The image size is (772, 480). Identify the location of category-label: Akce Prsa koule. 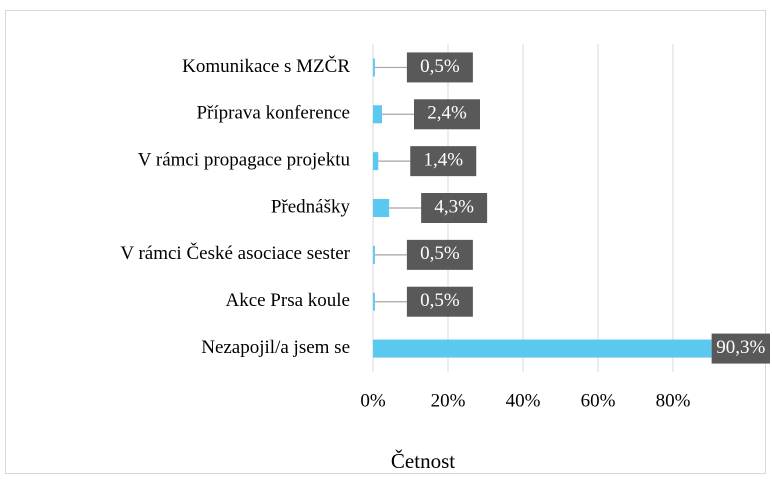
(287, 300).